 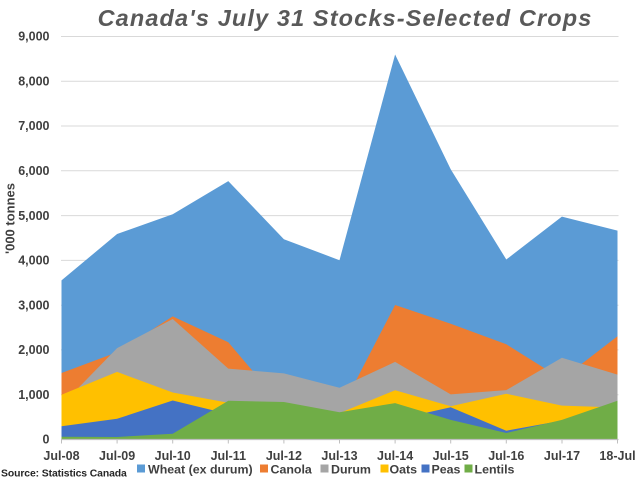 I want to click on svg-text: 8,000, so click(x=33, y=82).